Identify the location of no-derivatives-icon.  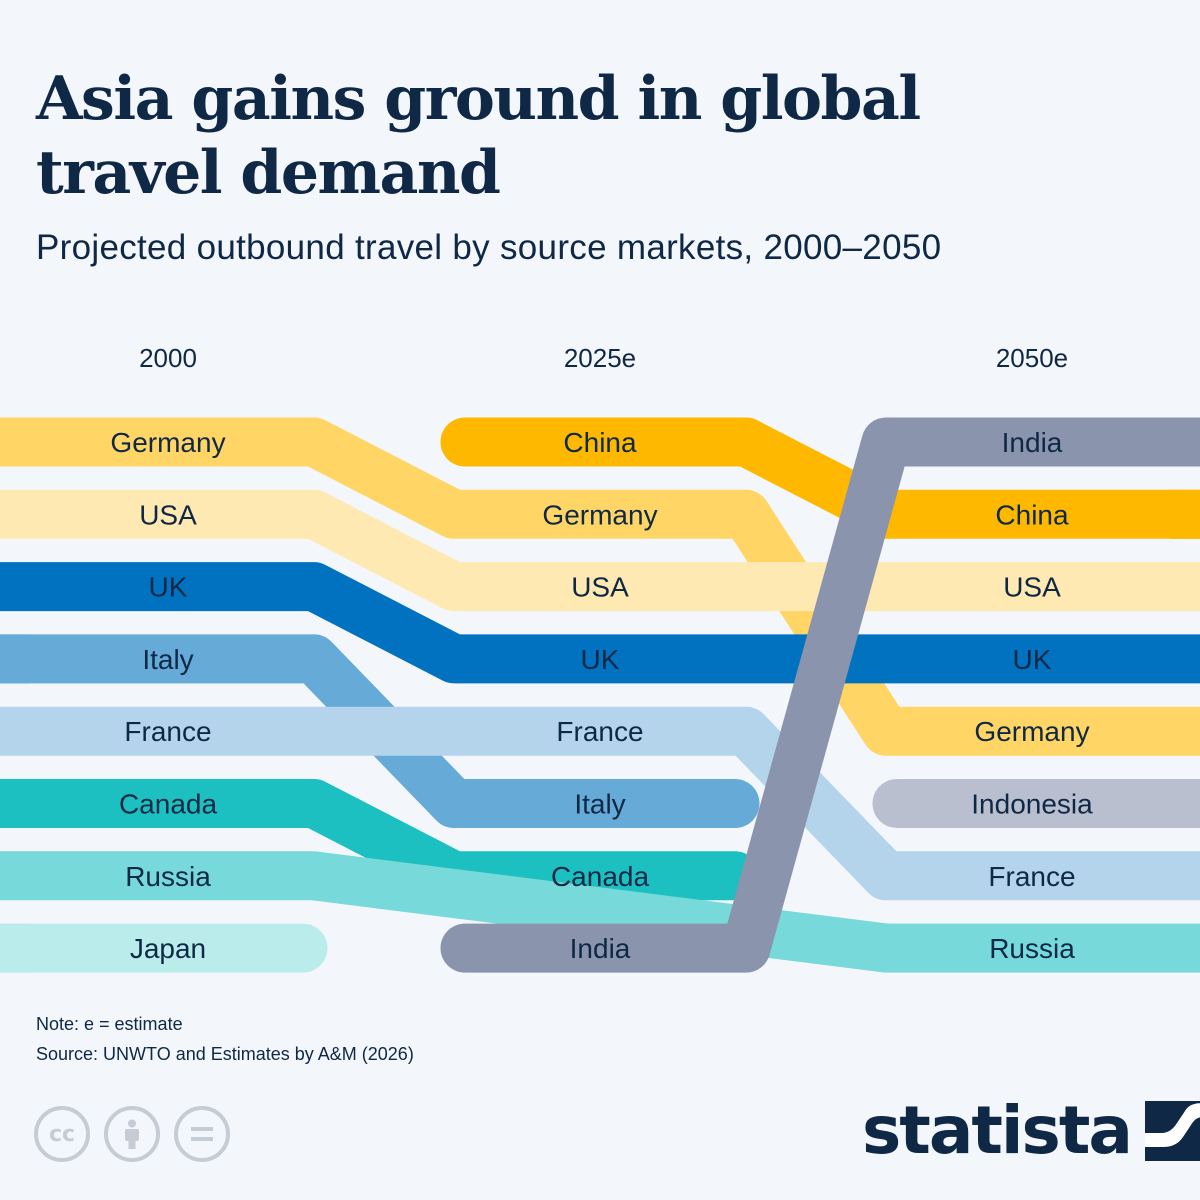
(202, 1134).